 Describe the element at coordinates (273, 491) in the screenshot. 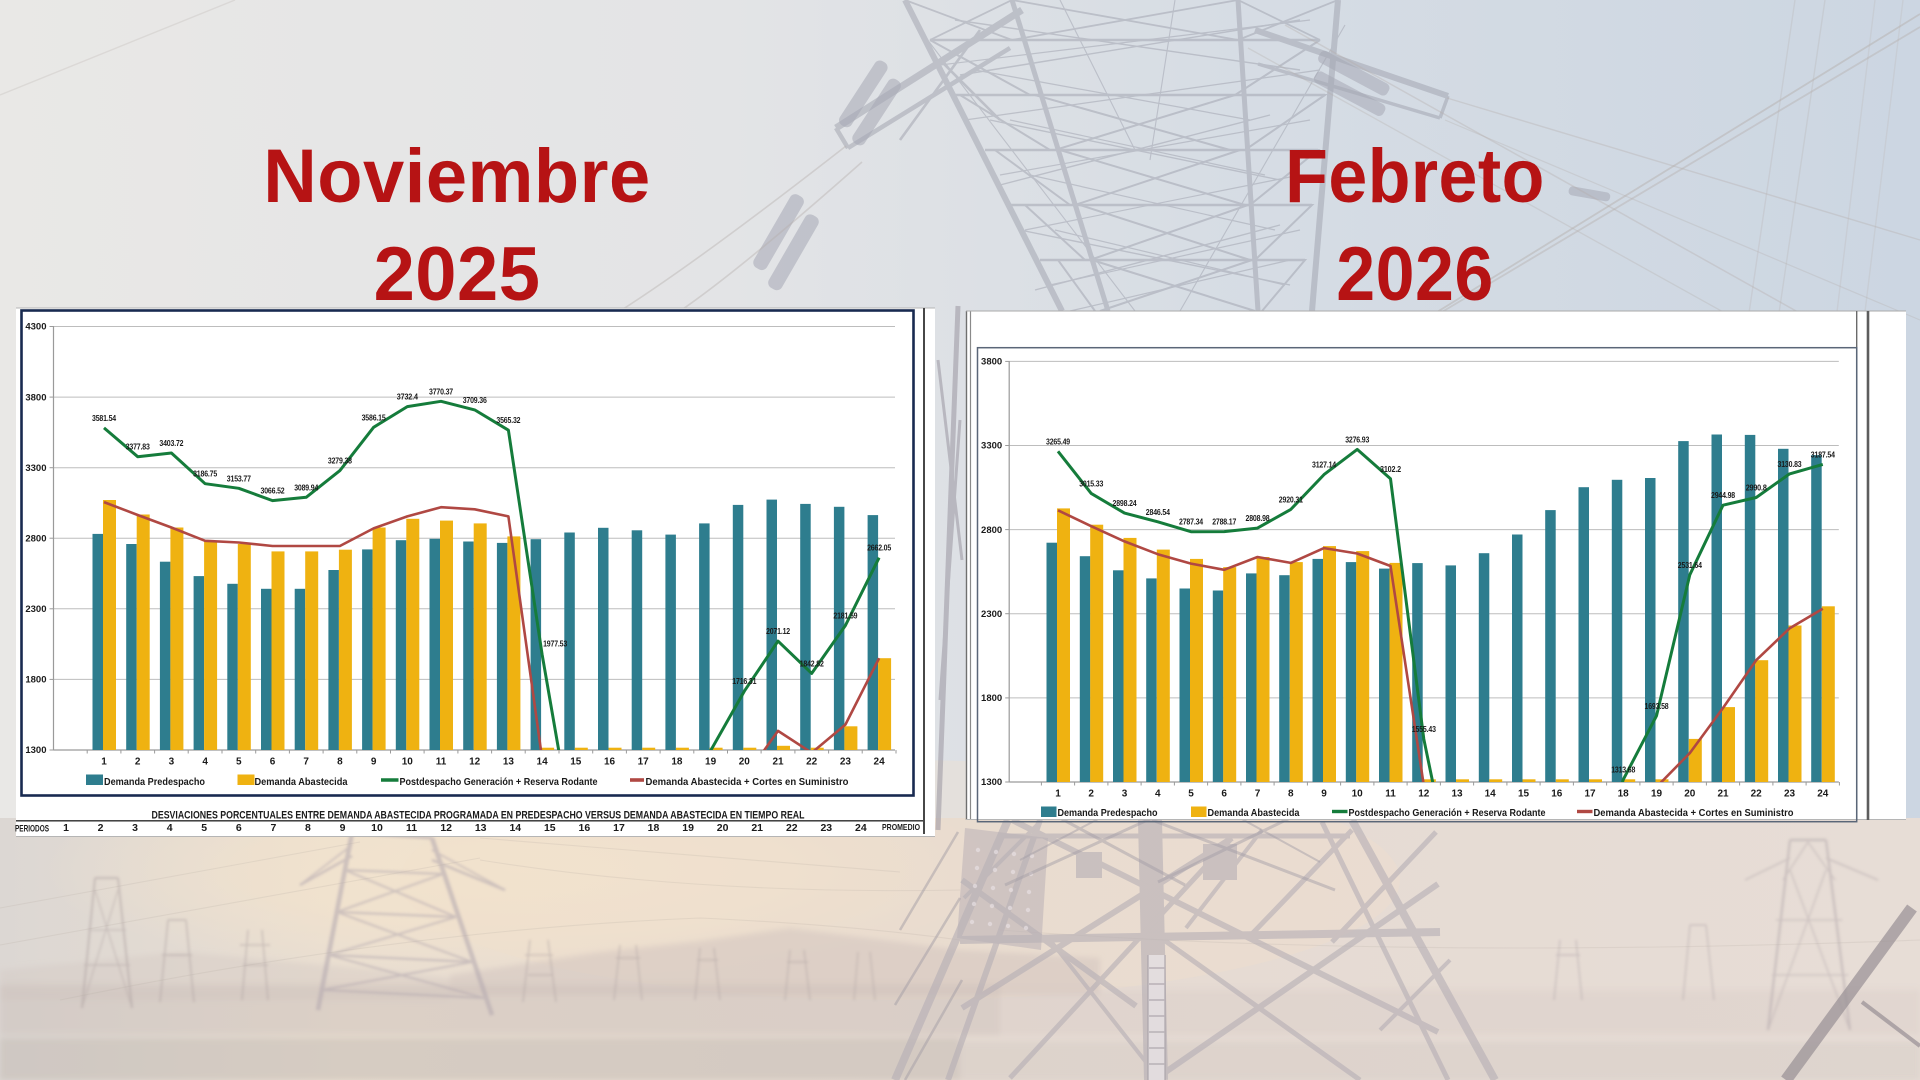

I see `svg-text: 3066.52` at that location.